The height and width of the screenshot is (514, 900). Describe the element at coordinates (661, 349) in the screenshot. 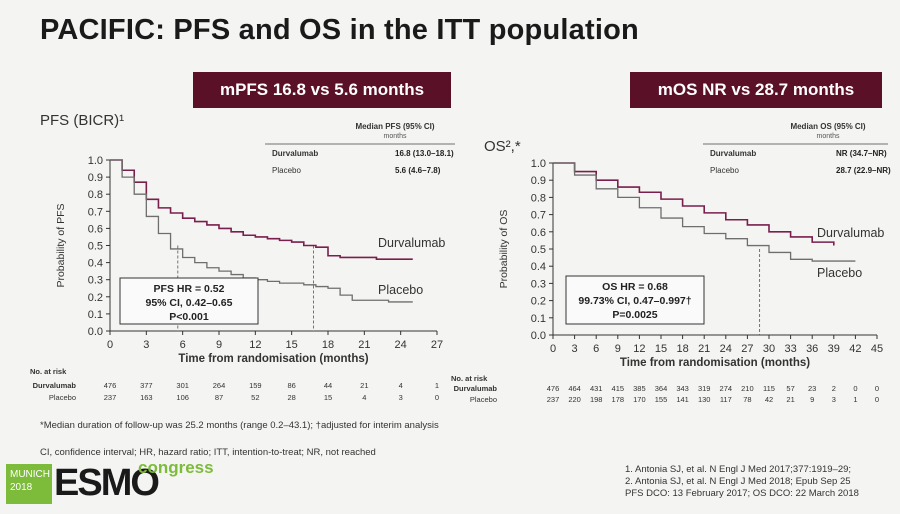

I see `os-x-tick-label: 15` at that location.